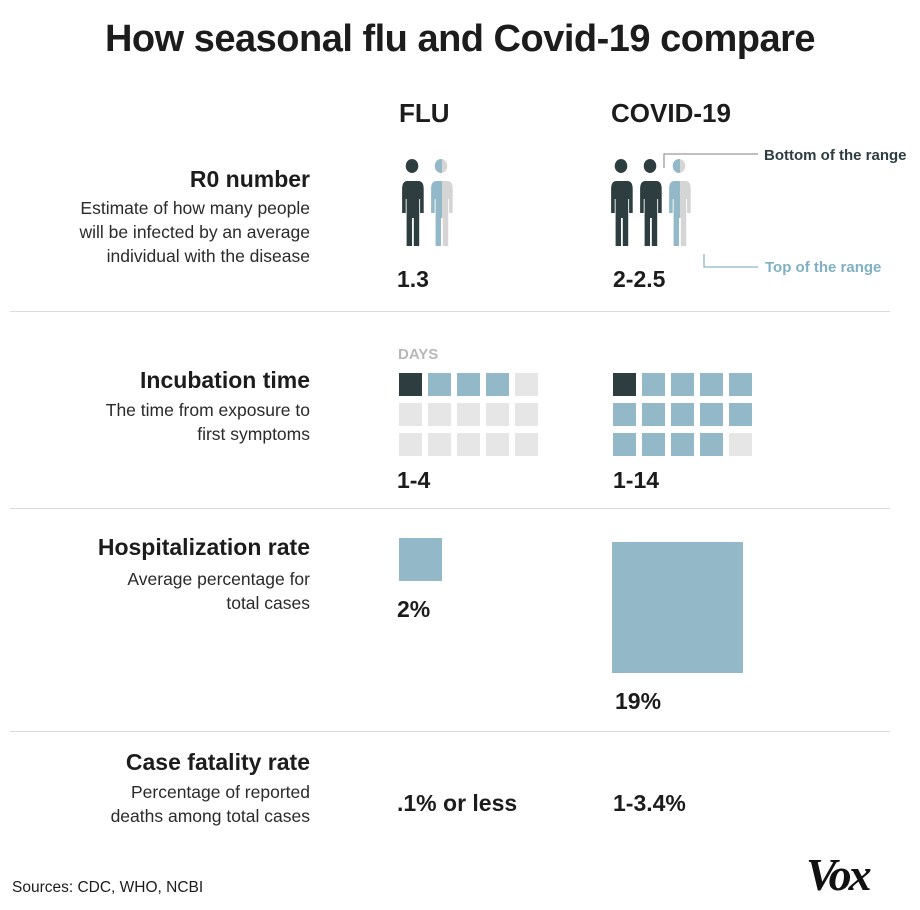  I want to click on vox-logo: Vox, so click(839, 874).